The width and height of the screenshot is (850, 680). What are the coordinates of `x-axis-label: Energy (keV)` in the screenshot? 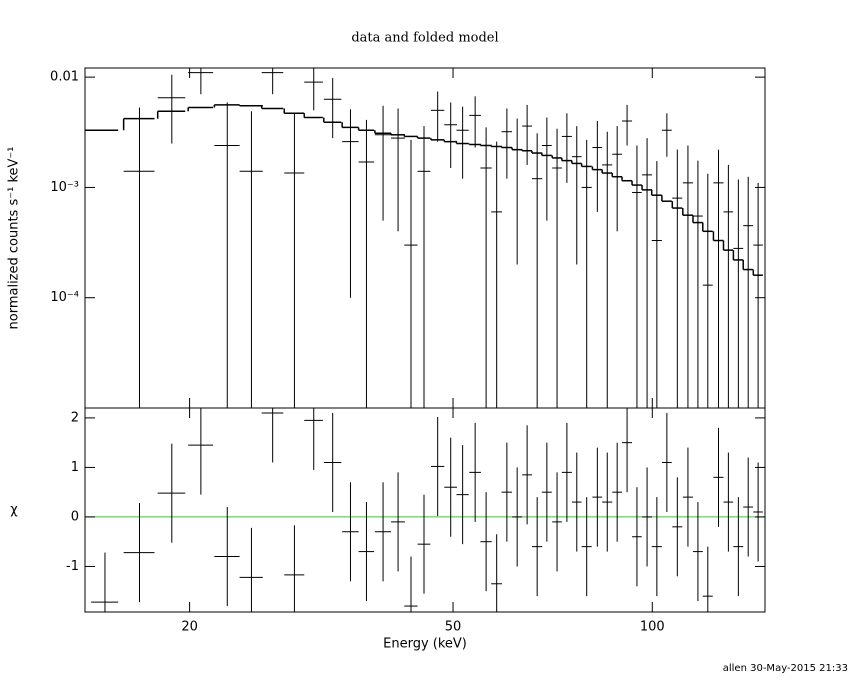 It's located at (425, 644).